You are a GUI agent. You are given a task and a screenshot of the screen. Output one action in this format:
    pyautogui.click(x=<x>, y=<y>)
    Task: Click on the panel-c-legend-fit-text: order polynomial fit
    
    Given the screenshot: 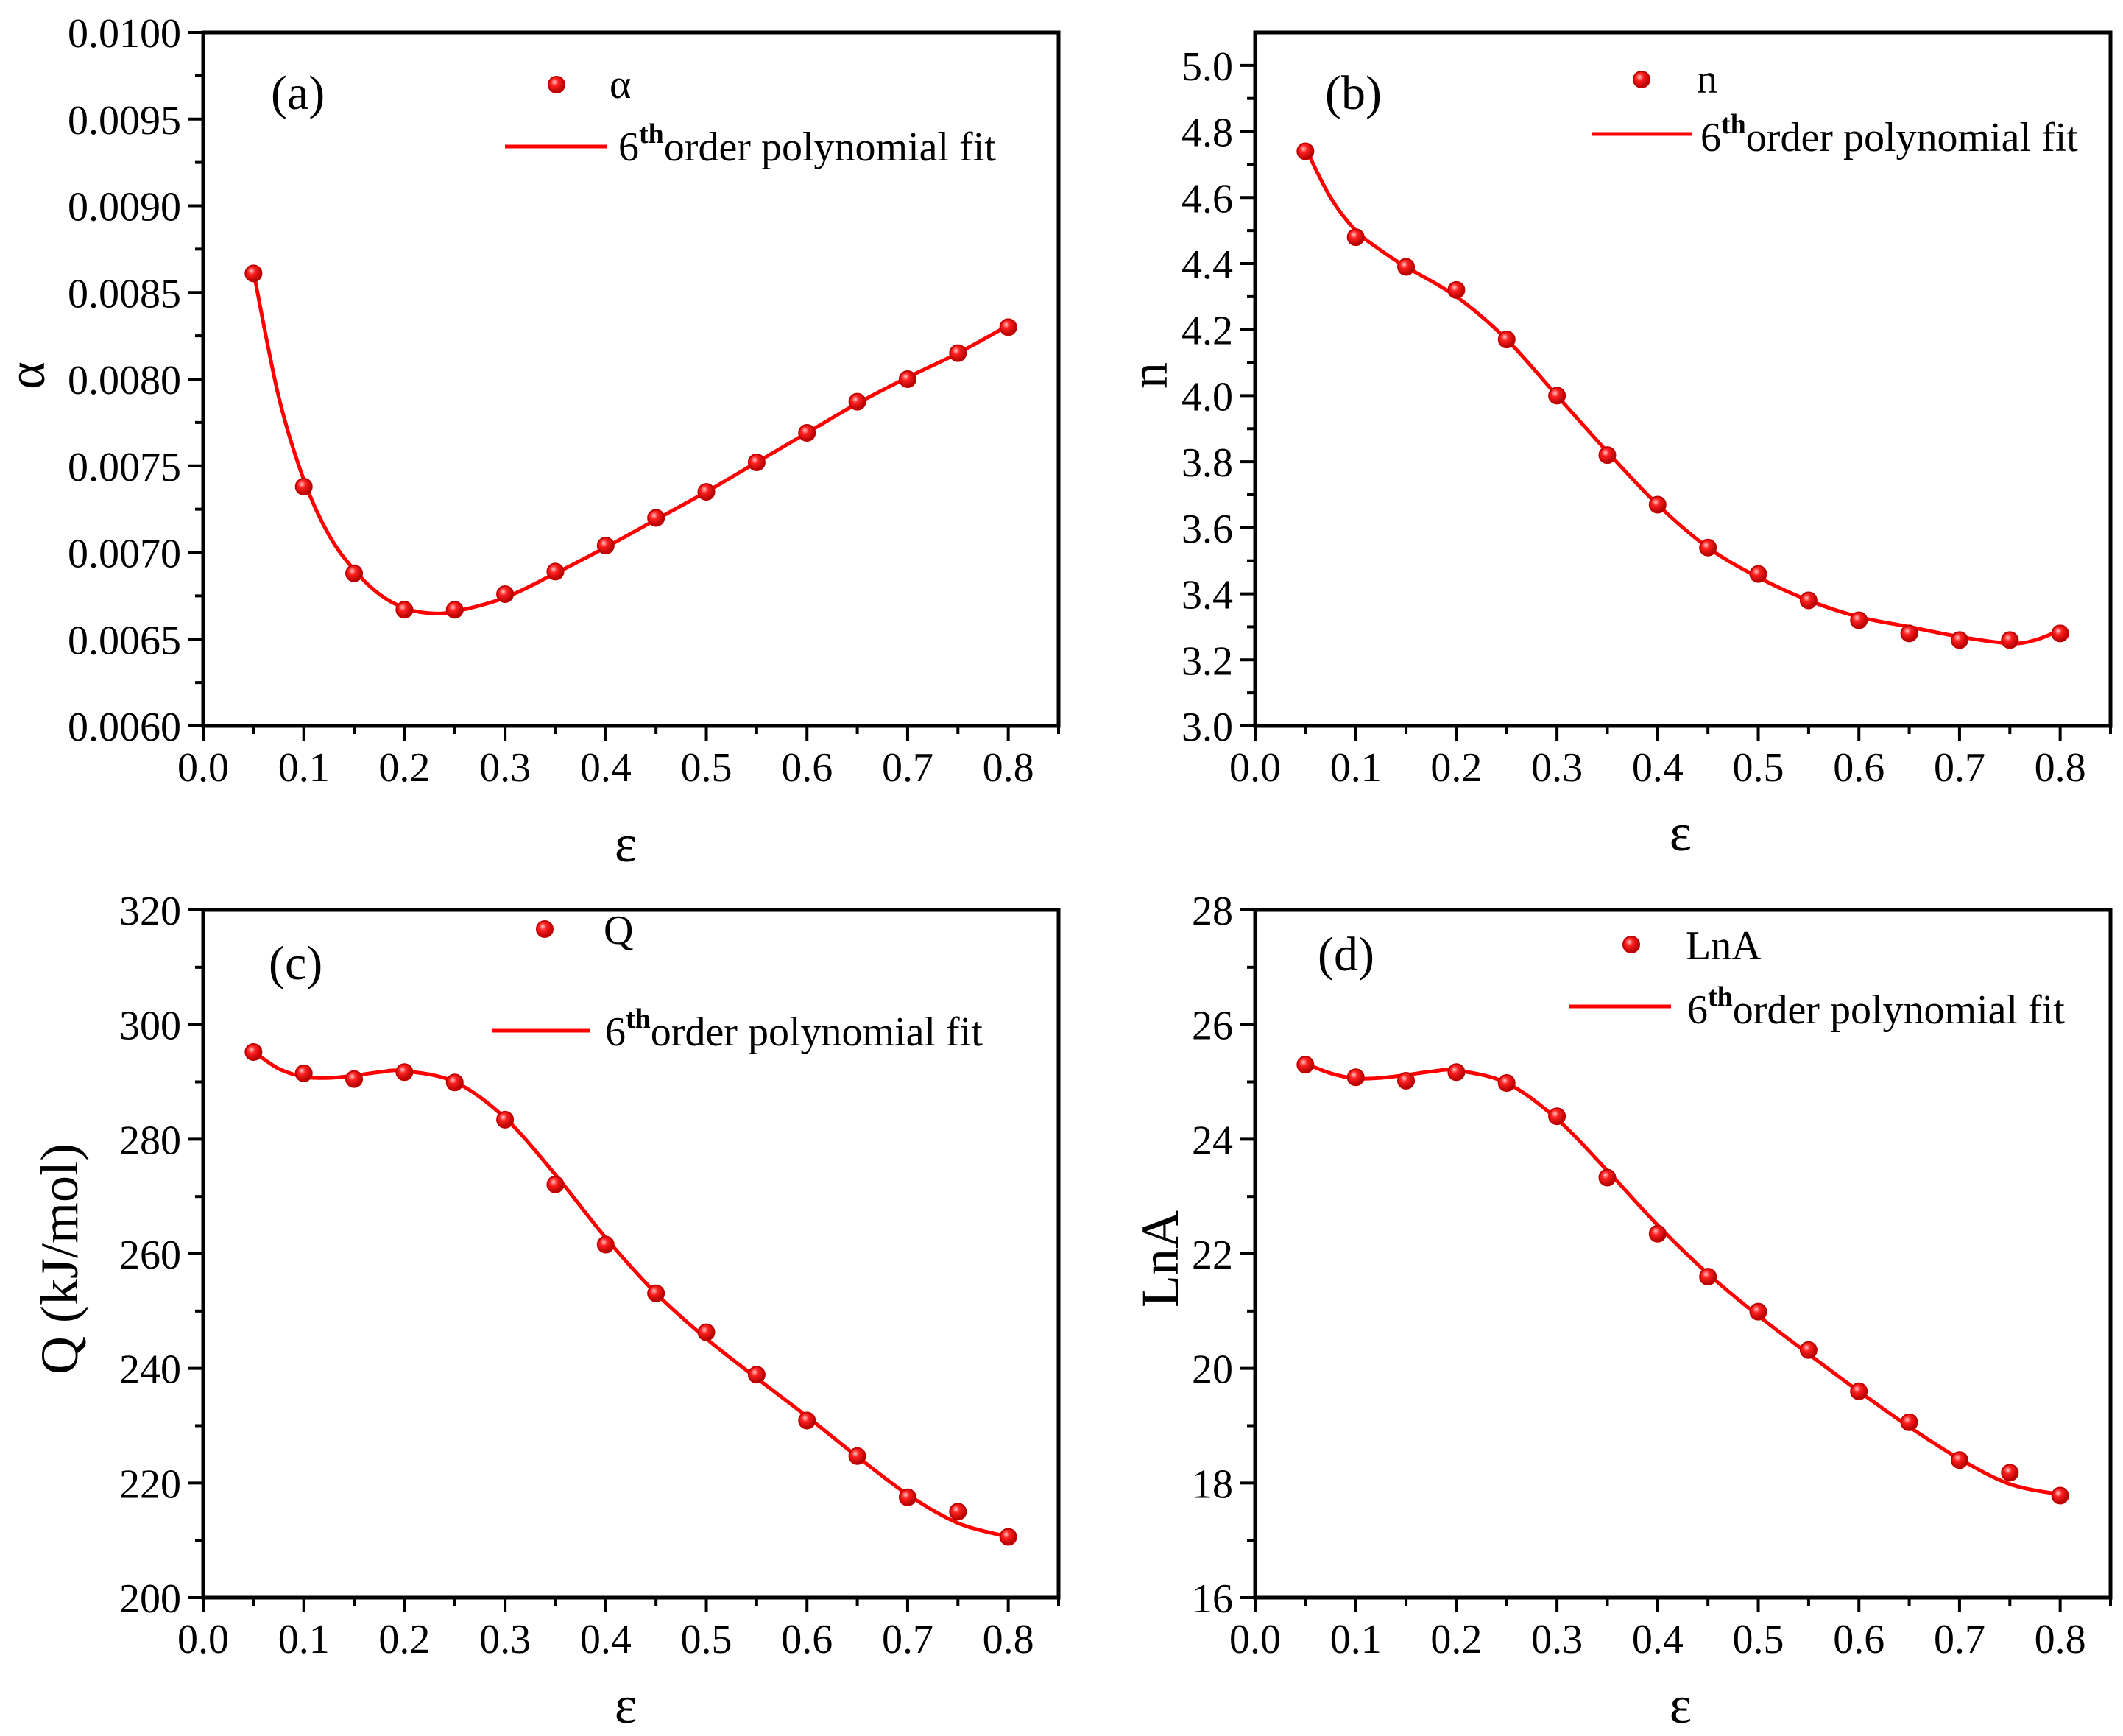 What is the action you would take?
    pyautogui.click(x=817, y=1032)
    